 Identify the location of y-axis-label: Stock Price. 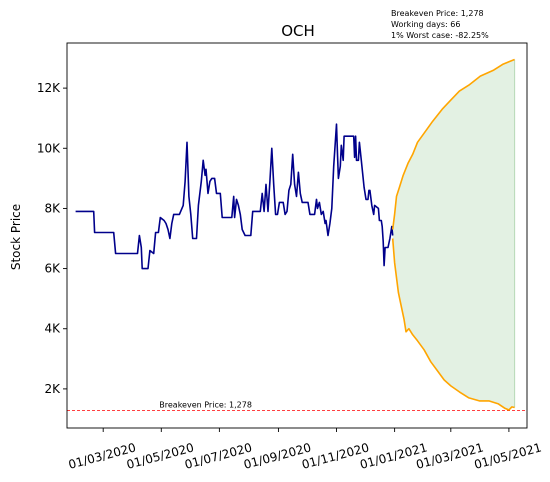
(16, 237).